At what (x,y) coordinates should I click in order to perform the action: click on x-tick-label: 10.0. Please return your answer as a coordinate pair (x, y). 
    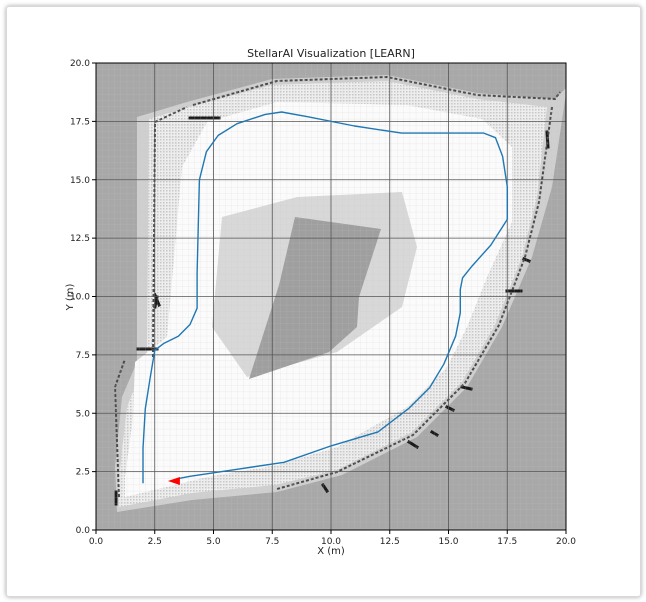
    Looking at the image, I should click on (331, 542).